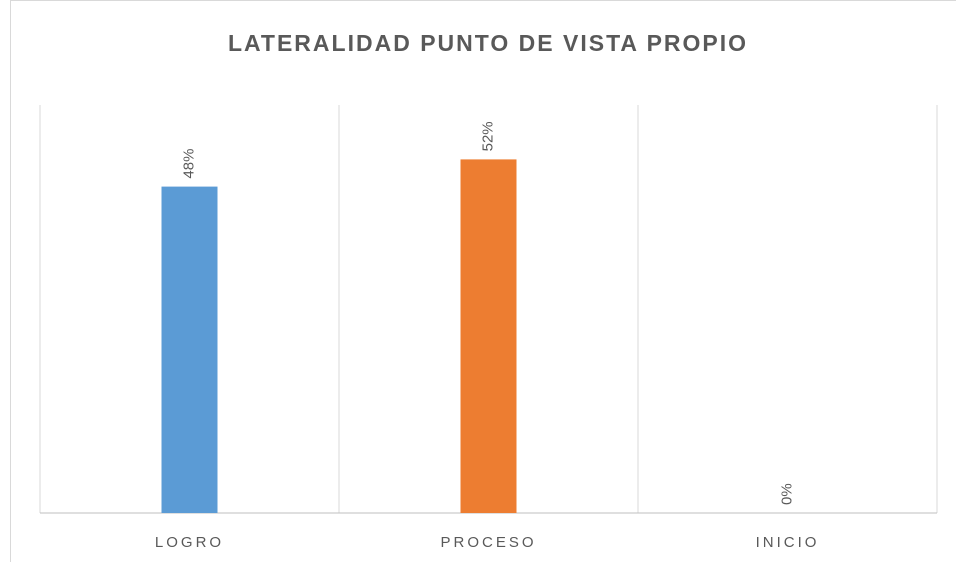 The width and height of the screenshot is (956, 562). What do you see at coordinates (786, 494) in the screenshot?
I see `value-label: 0%` at bounding box center [786, 494].